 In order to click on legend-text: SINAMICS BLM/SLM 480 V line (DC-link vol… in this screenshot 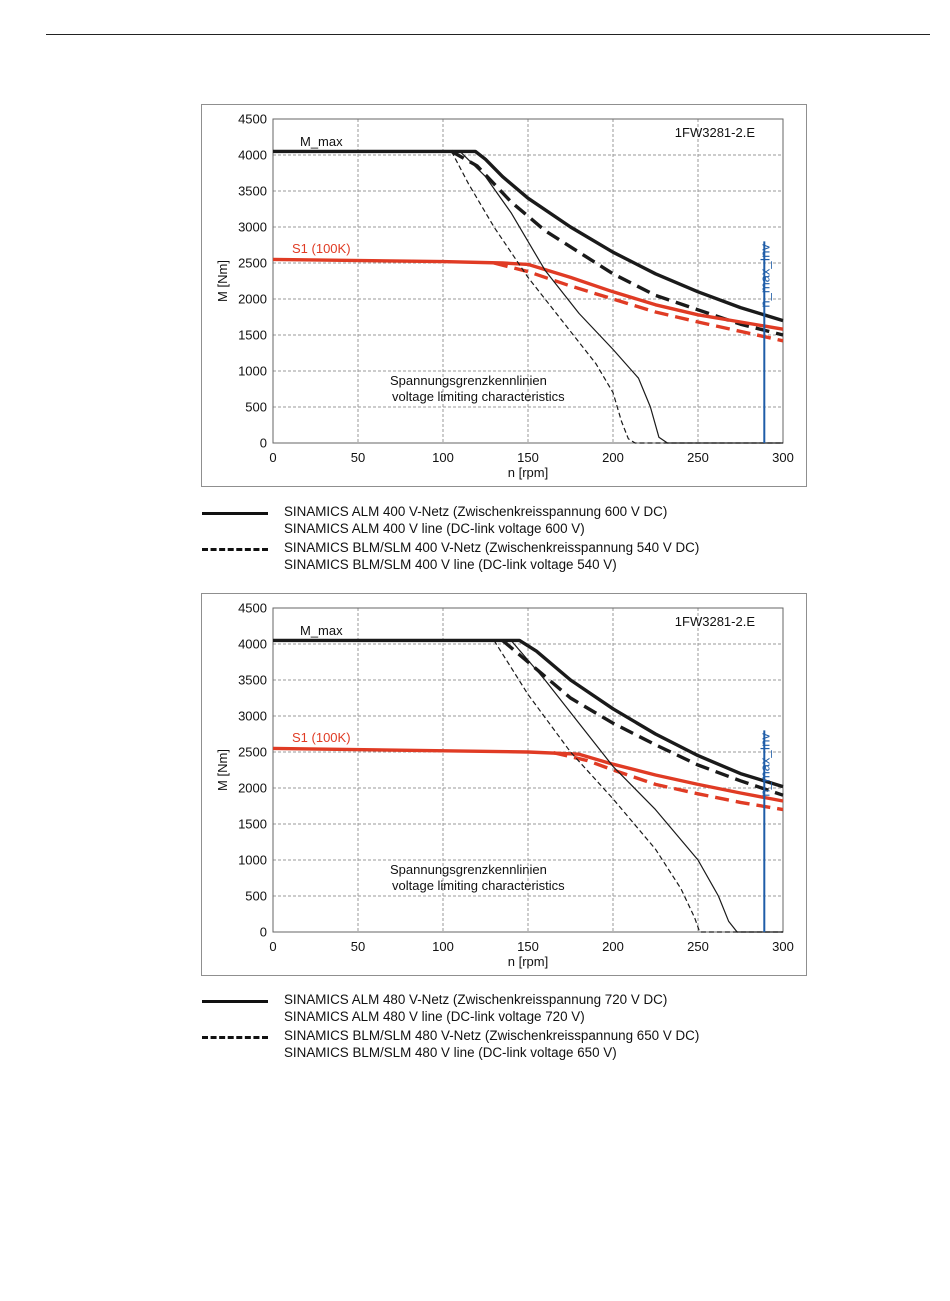, I will do `click(450, 1052)`.